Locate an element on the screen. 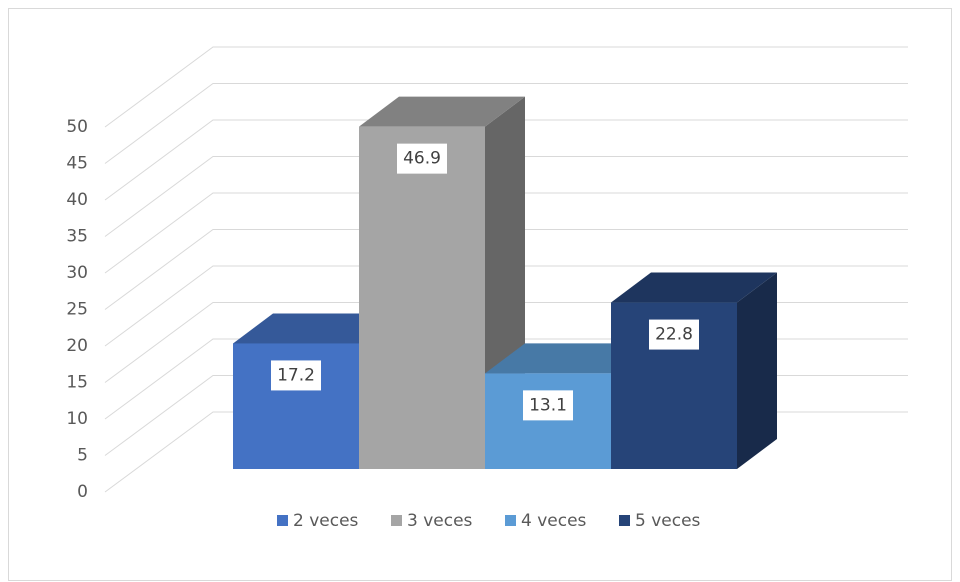 The height and width of the screenshot is (582, 960). y-tick-label: 50 is located at coordinates (77, 127).